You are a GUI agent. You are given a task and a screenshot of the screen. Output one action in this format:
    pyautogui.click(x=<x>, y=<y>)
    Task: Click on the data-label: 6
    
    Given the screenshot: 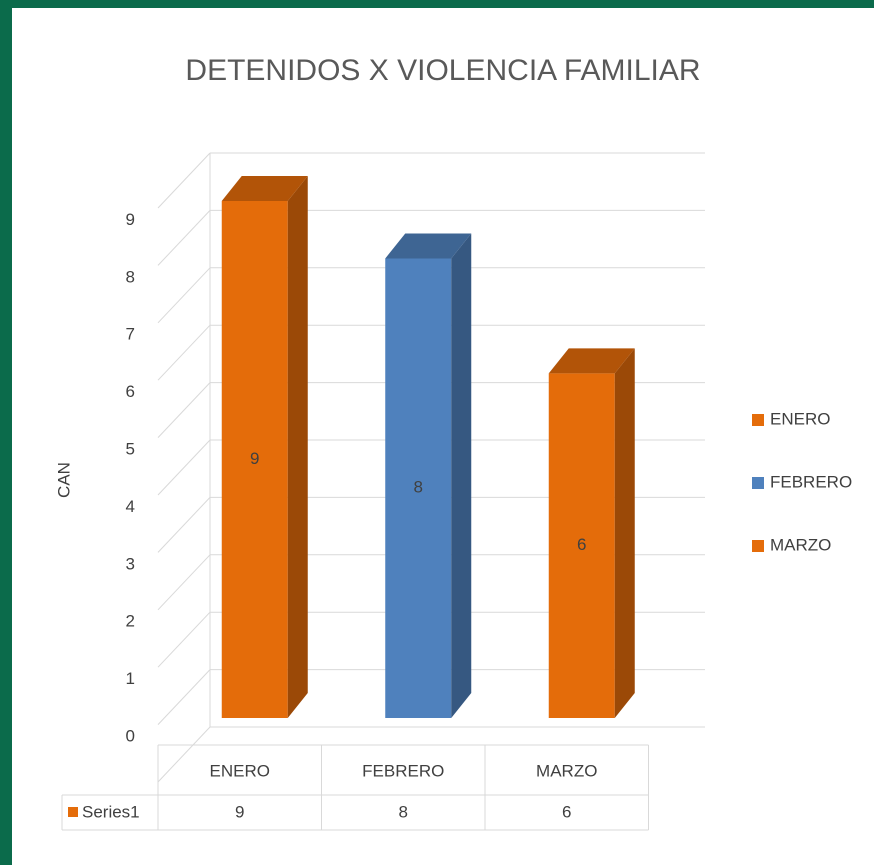 What is the action you would take?
    pyautogui.click(x=581, y=544)
    